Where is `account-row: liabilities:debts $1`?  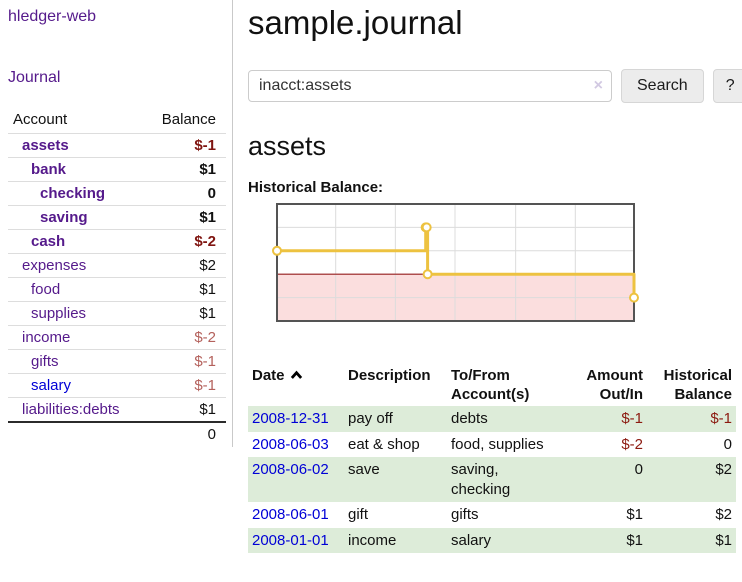 account-row: liabilities:debts $1 is located at coordinates (117, 410).